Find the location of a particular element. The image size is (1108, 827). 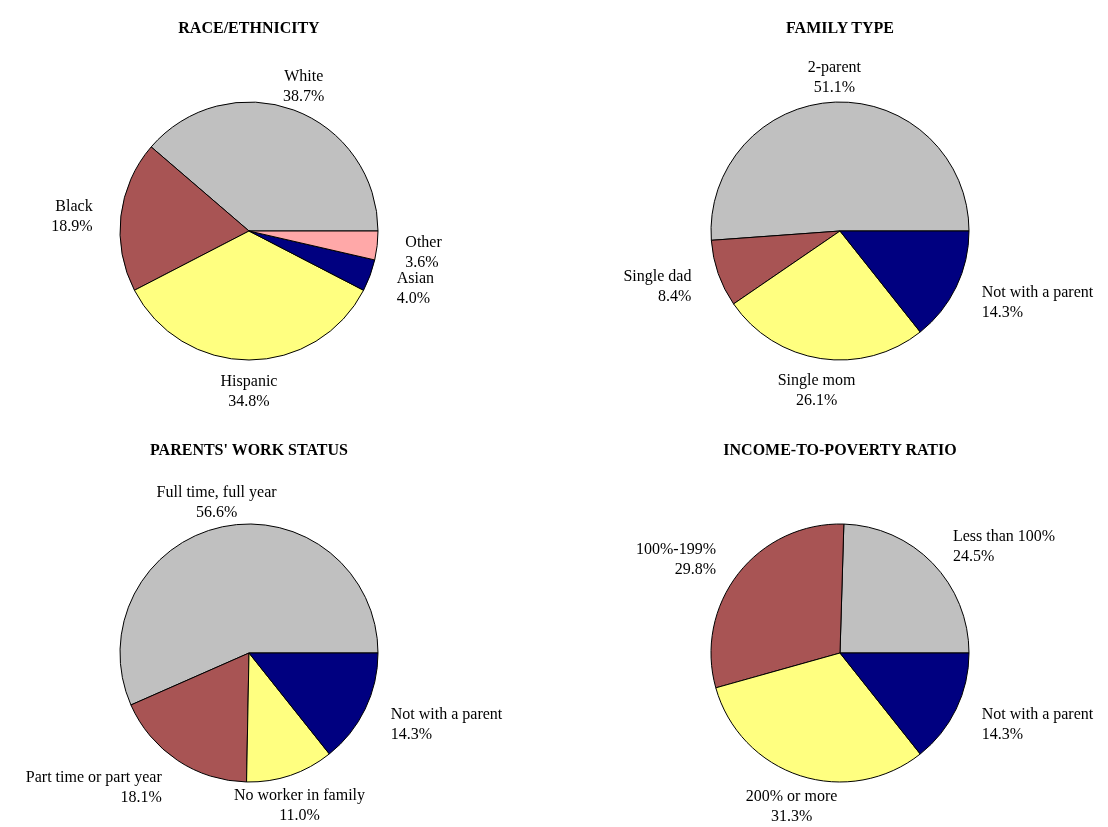

slice-label: Other is located at coordinates (424, 241).